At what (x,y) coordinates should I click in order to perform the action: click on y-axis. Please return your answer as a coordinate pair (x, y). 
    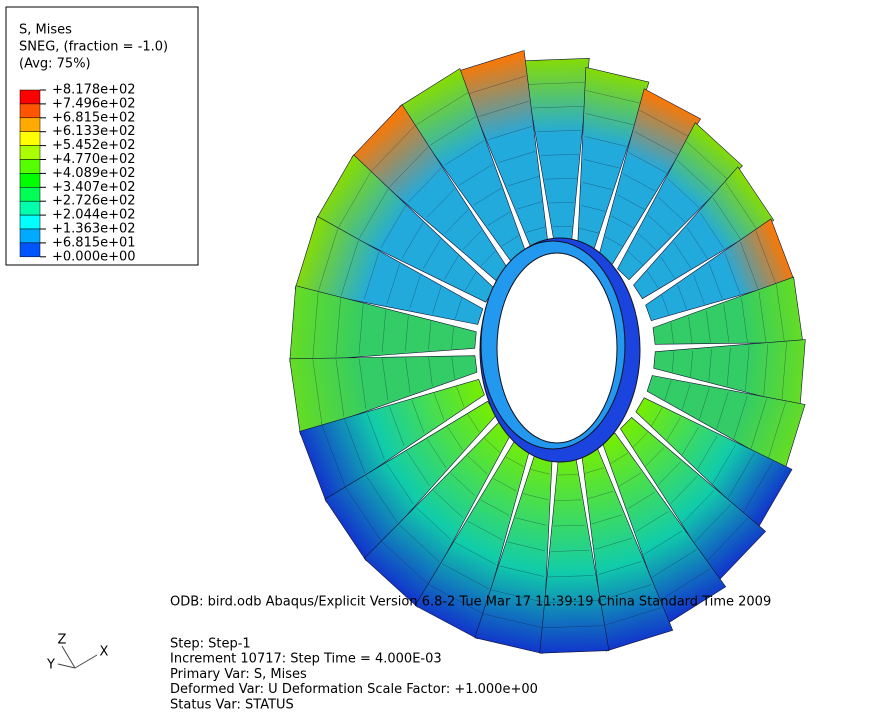
    Looking at the image, I should click on (66, 666).